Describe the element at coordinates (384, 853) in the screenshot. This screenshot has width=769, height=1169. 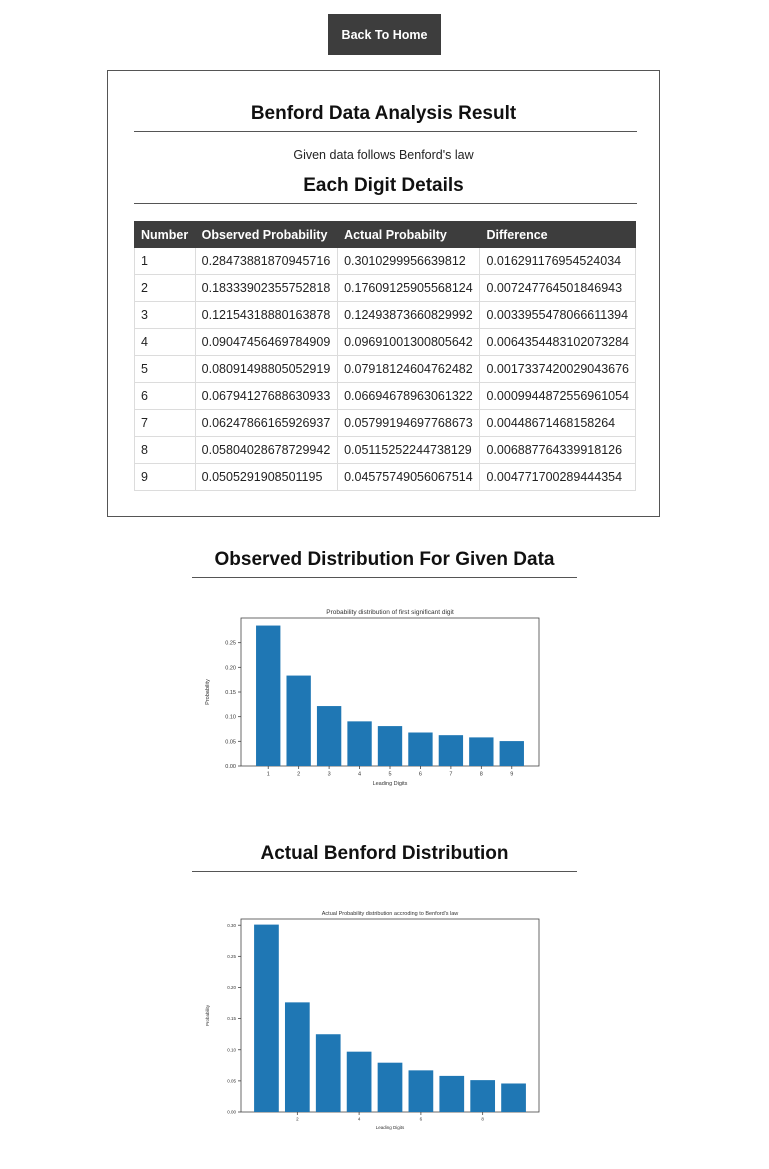
I see `actual-distribution-title: Actual Benford Distribution` at that location.